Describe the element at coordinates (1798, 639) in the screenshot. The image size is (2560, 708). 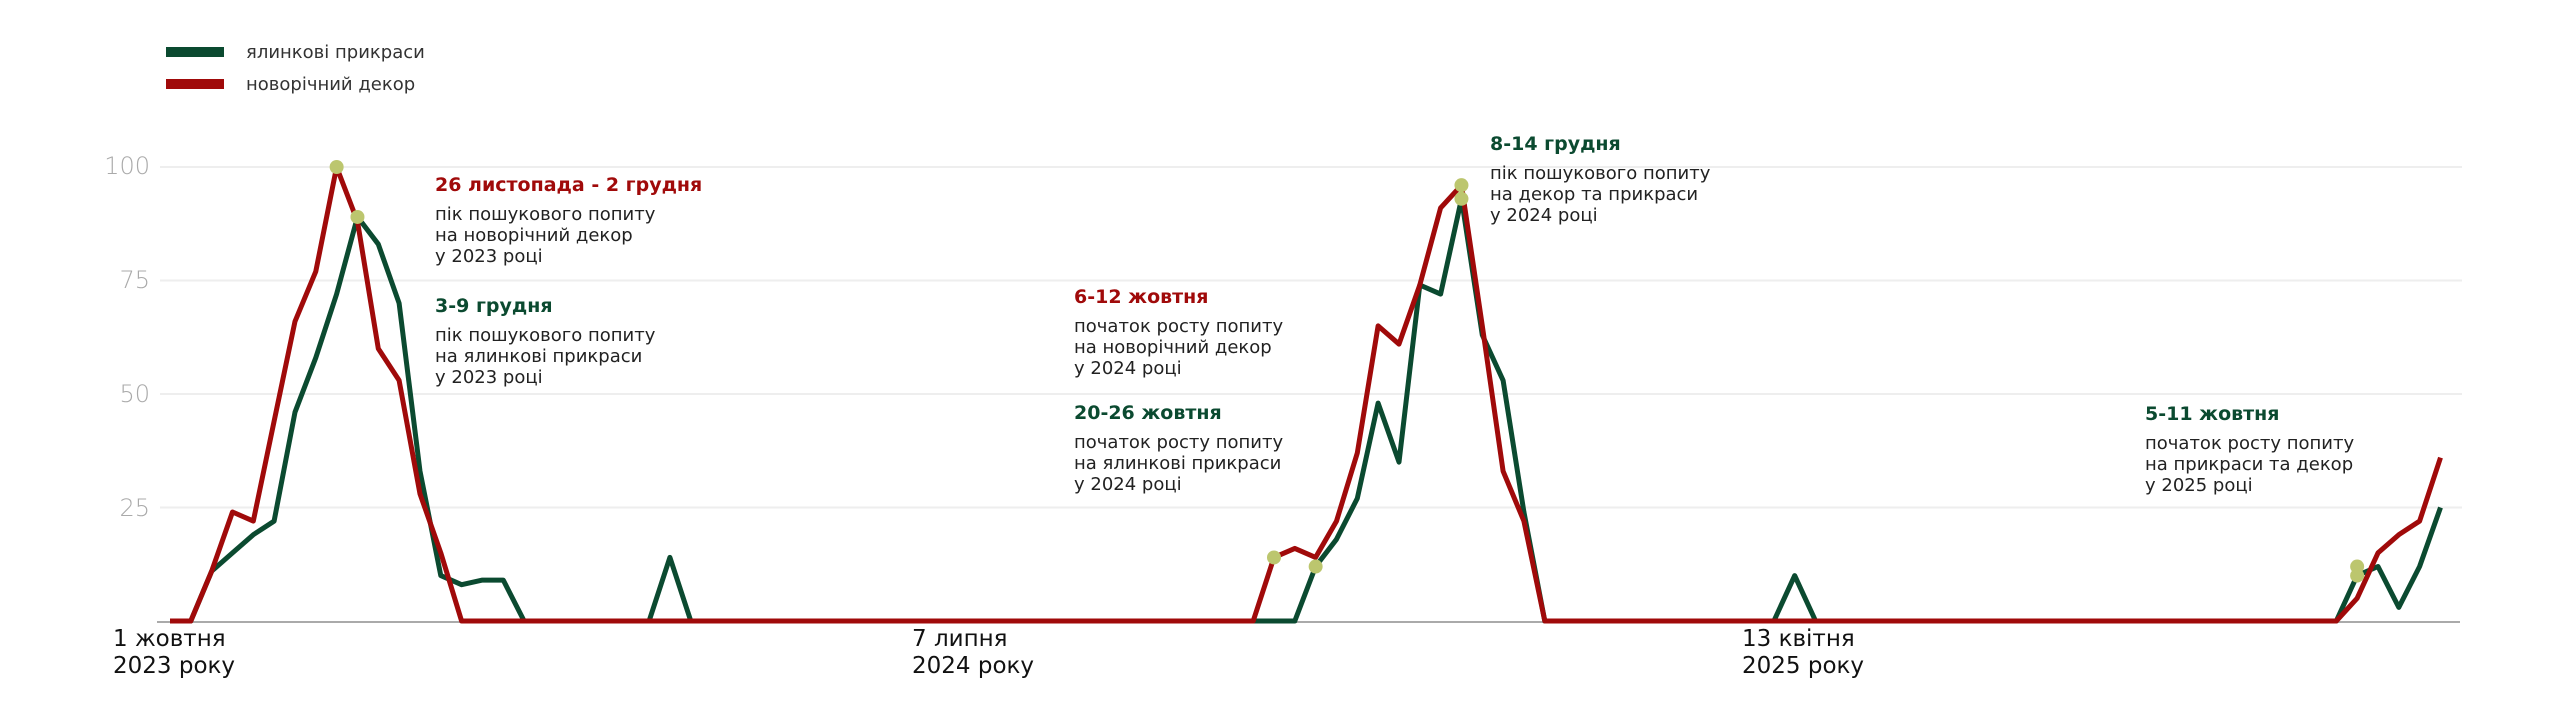
I see `x-tick-date: 13 квітня` at that location.